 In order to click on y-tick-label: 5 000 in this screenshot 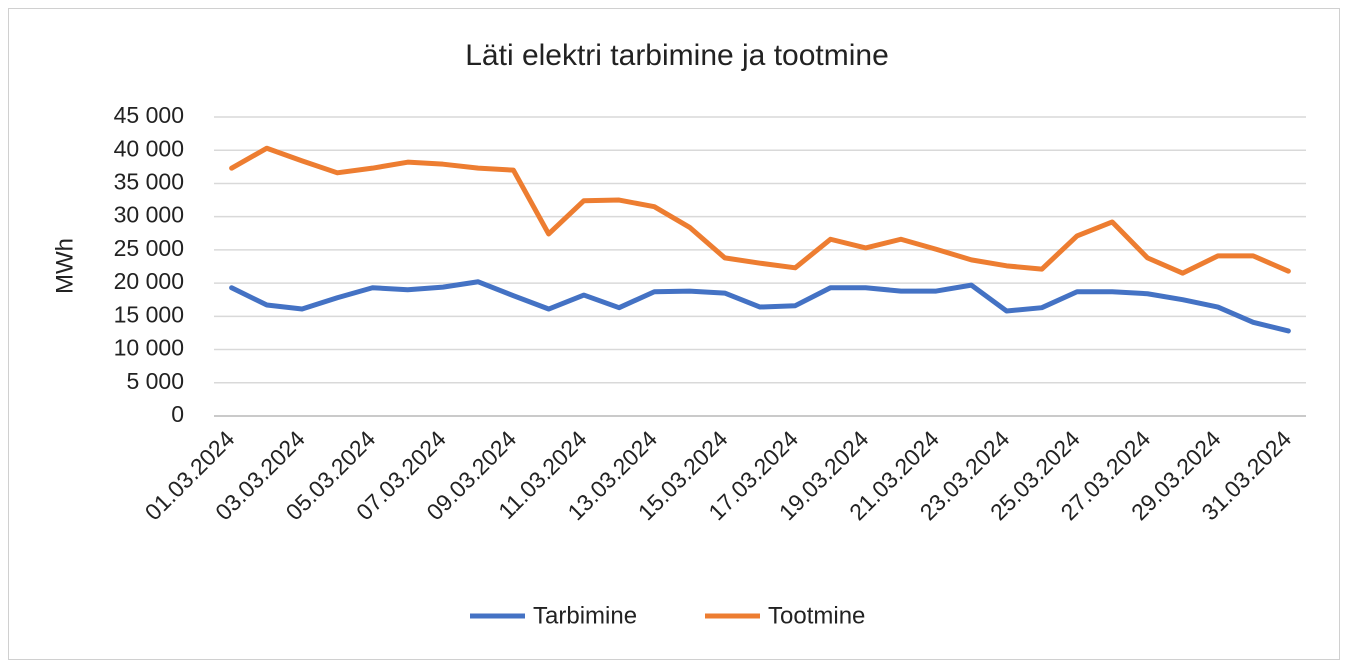, I will do `click(155, 381)`.